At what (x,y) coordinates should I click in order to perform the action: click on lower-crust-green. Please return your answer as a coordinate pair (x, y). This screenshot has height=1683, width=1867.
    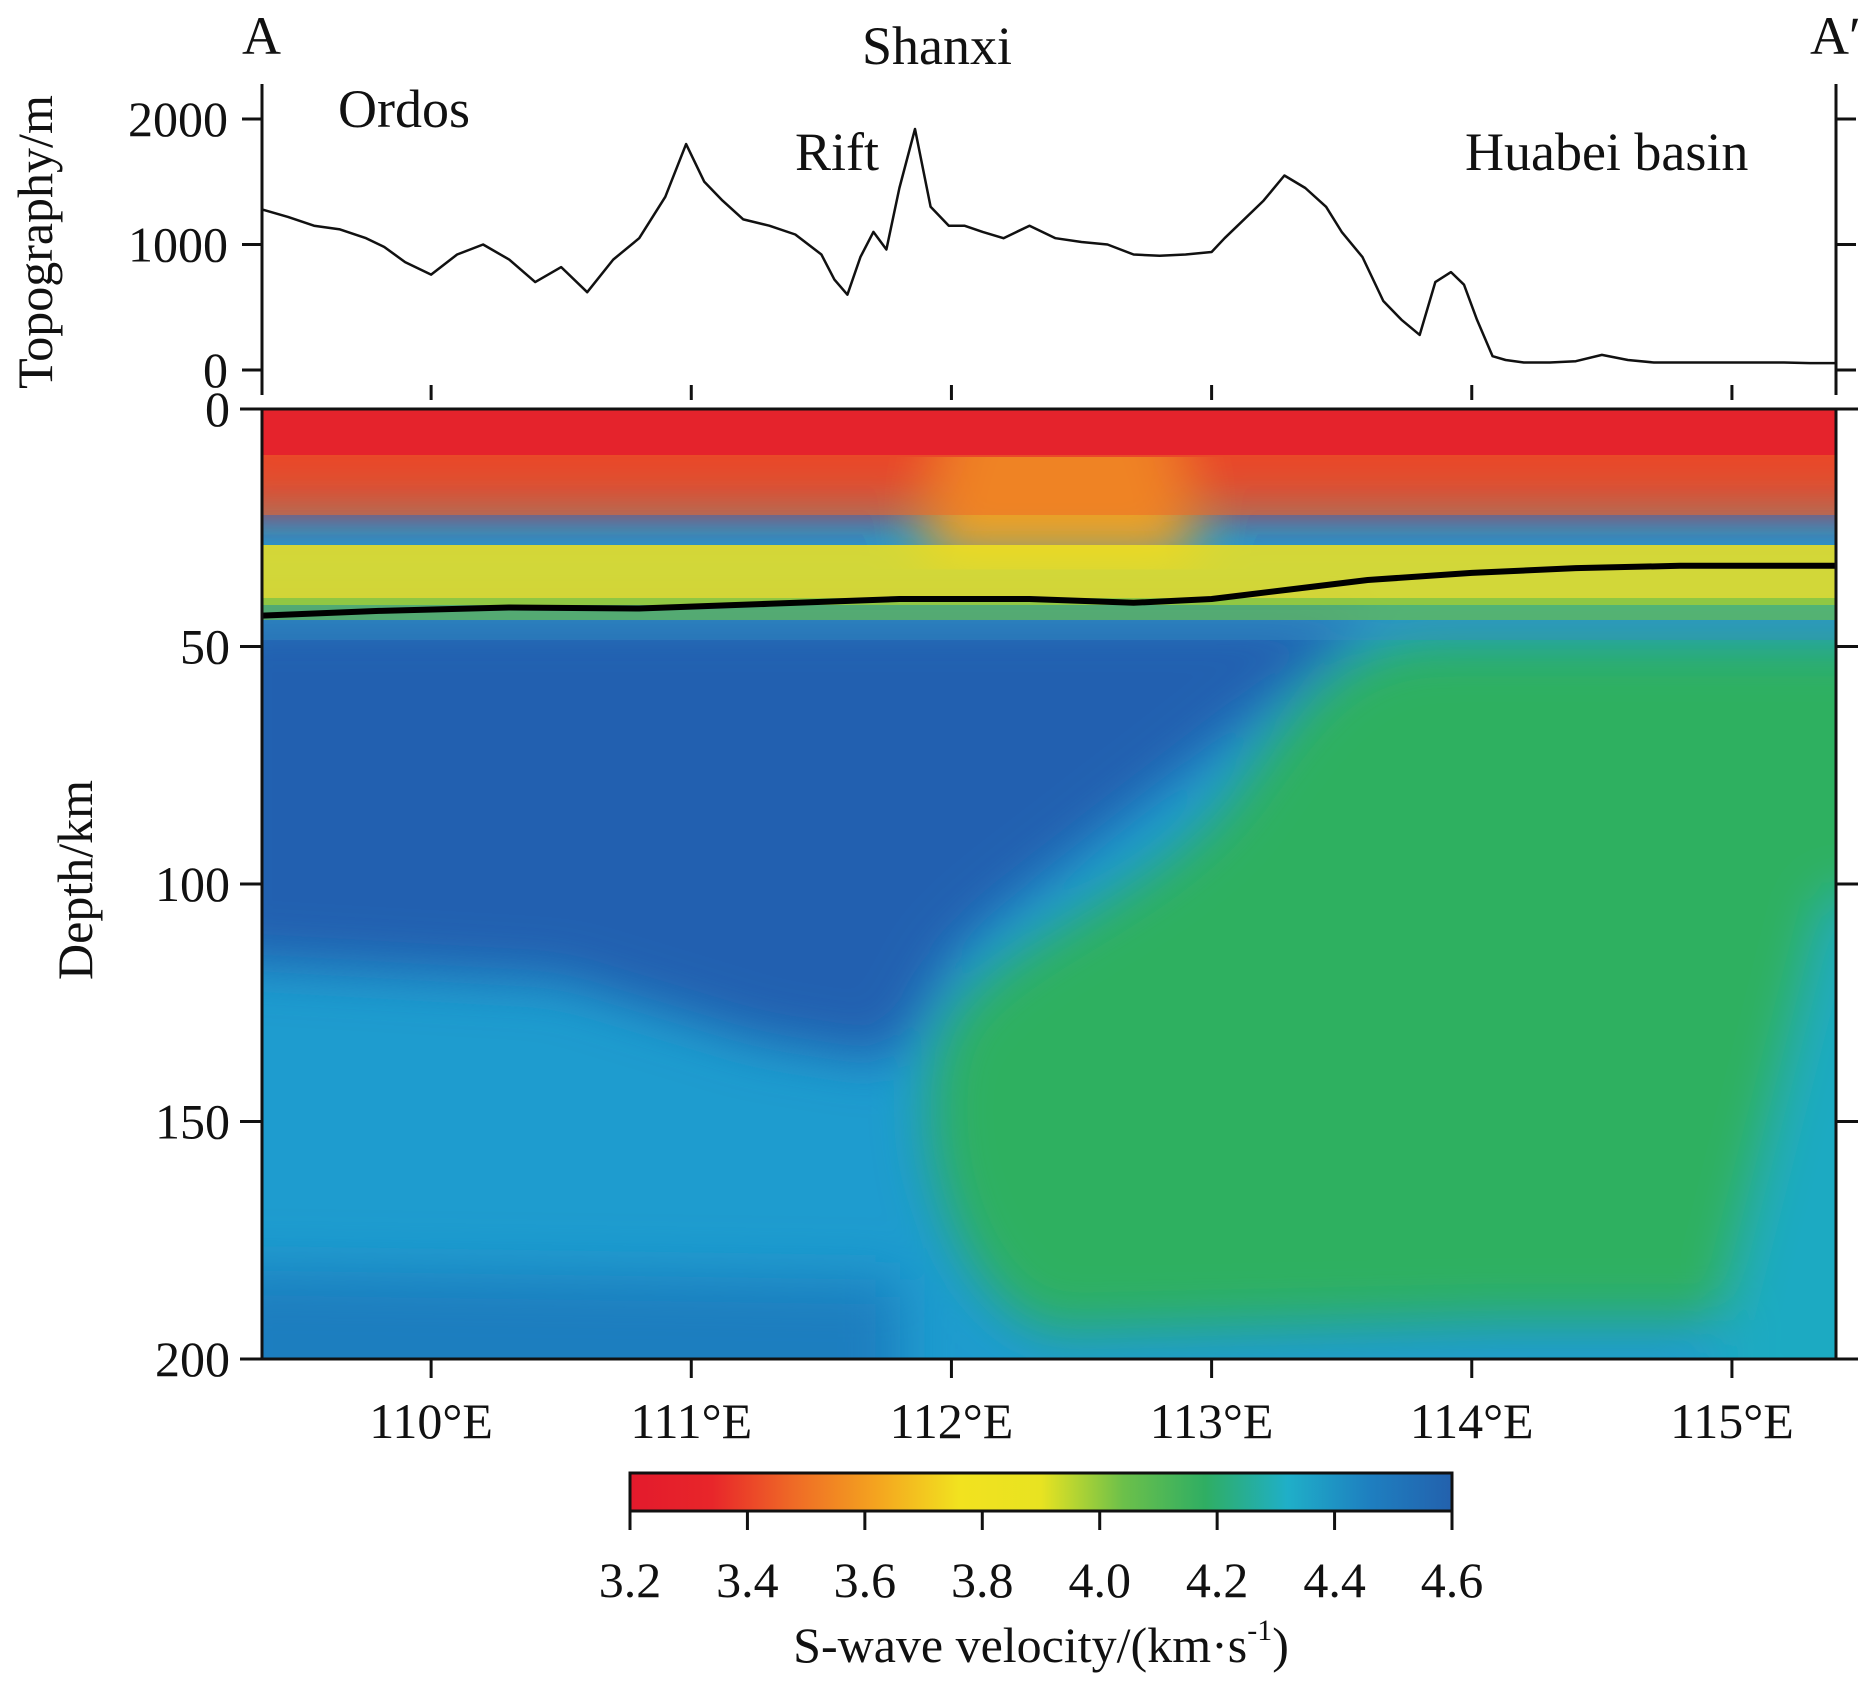
    Looking at the image, I should click on (1049, 609).